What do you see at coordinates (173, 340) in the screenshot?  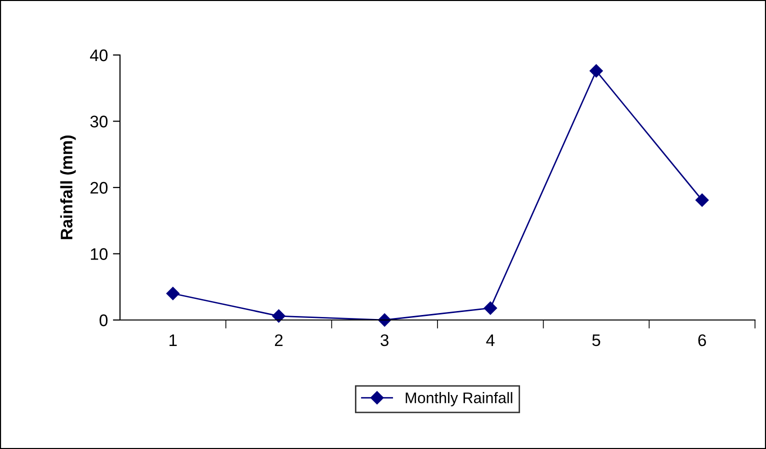 I see `x-tick-label: 1` at bounding box center [173, 340].